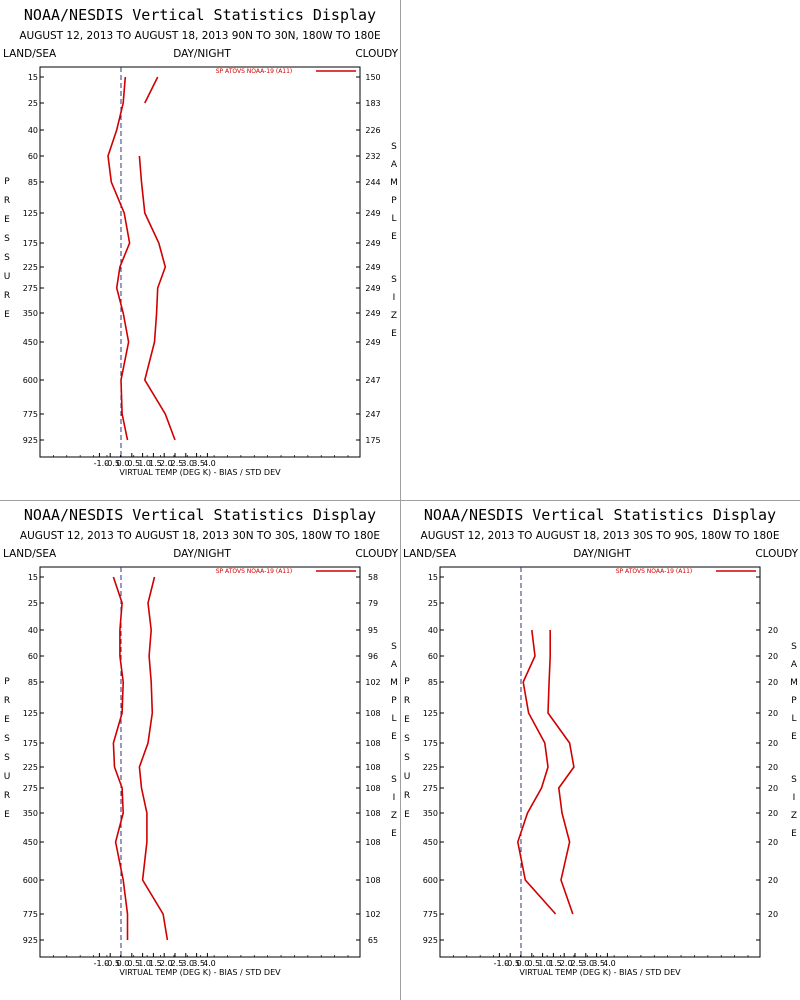 The image size is (800, 1000). I want to click on sample-size-value: 102, so click(372, 682).